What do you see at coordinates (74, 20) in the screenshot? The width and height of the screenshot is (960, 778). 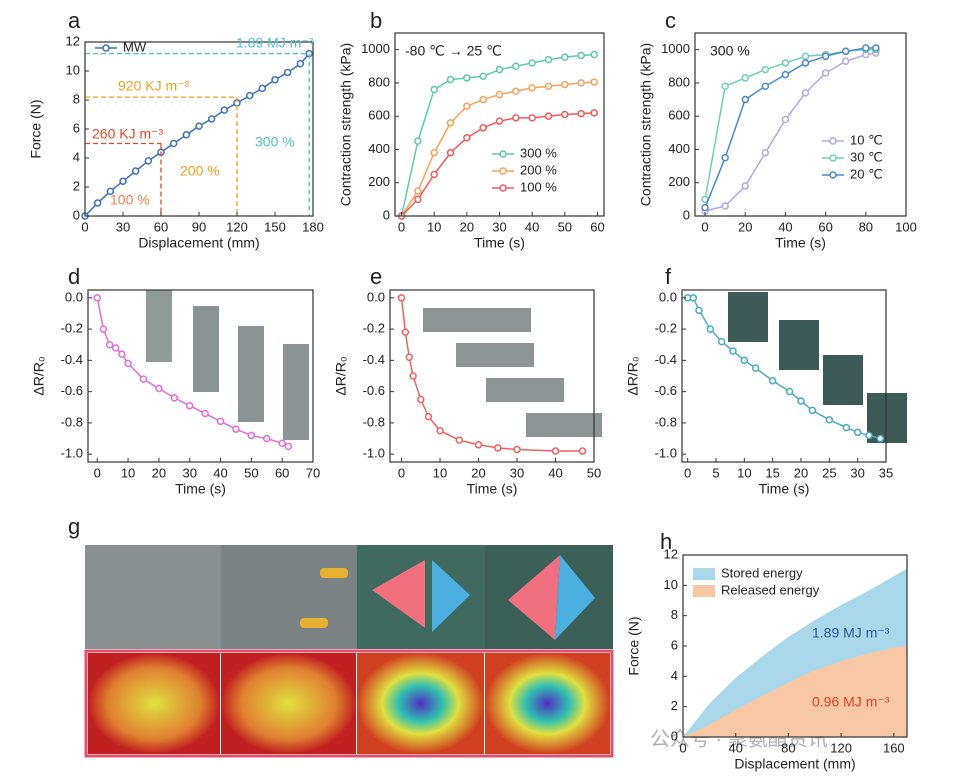 I see `panel-letter: a` at bounding box center [74, 20].